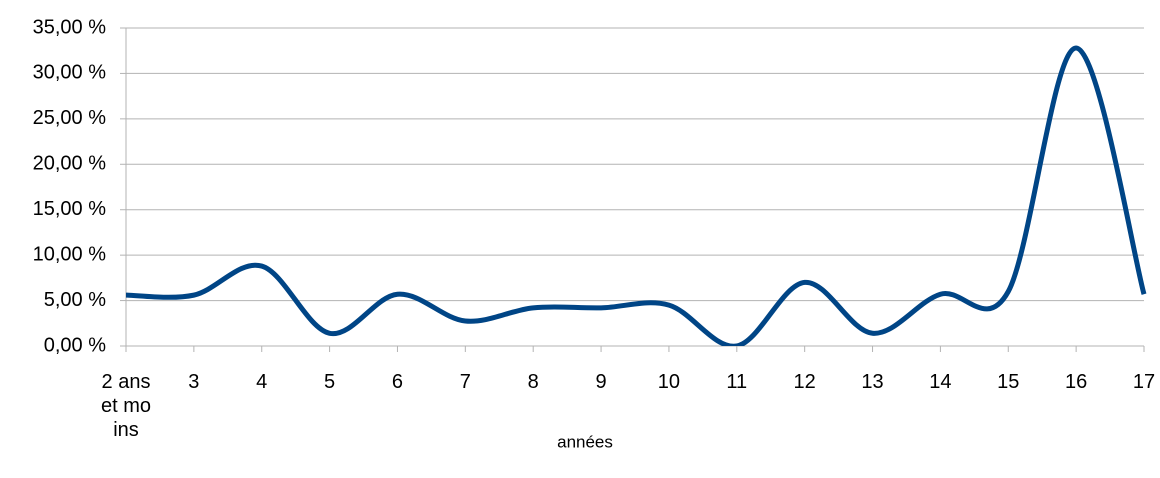  What do you see at coordinates (601, 382) in the screenshot?
I see `x-tick-label: 9` at bounding box center [601, 382].